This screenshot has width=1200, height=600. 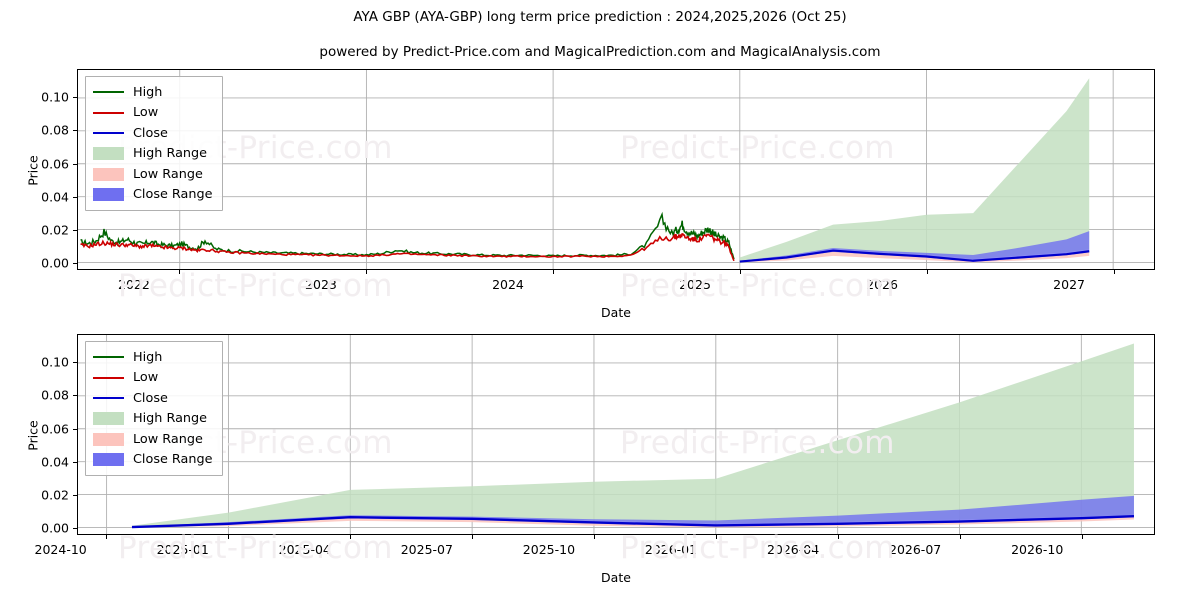 What do you see at coordinates (882, 284) in the screenshot?
I see `x-tick-label: 2026` at bounding box center [882, 284].